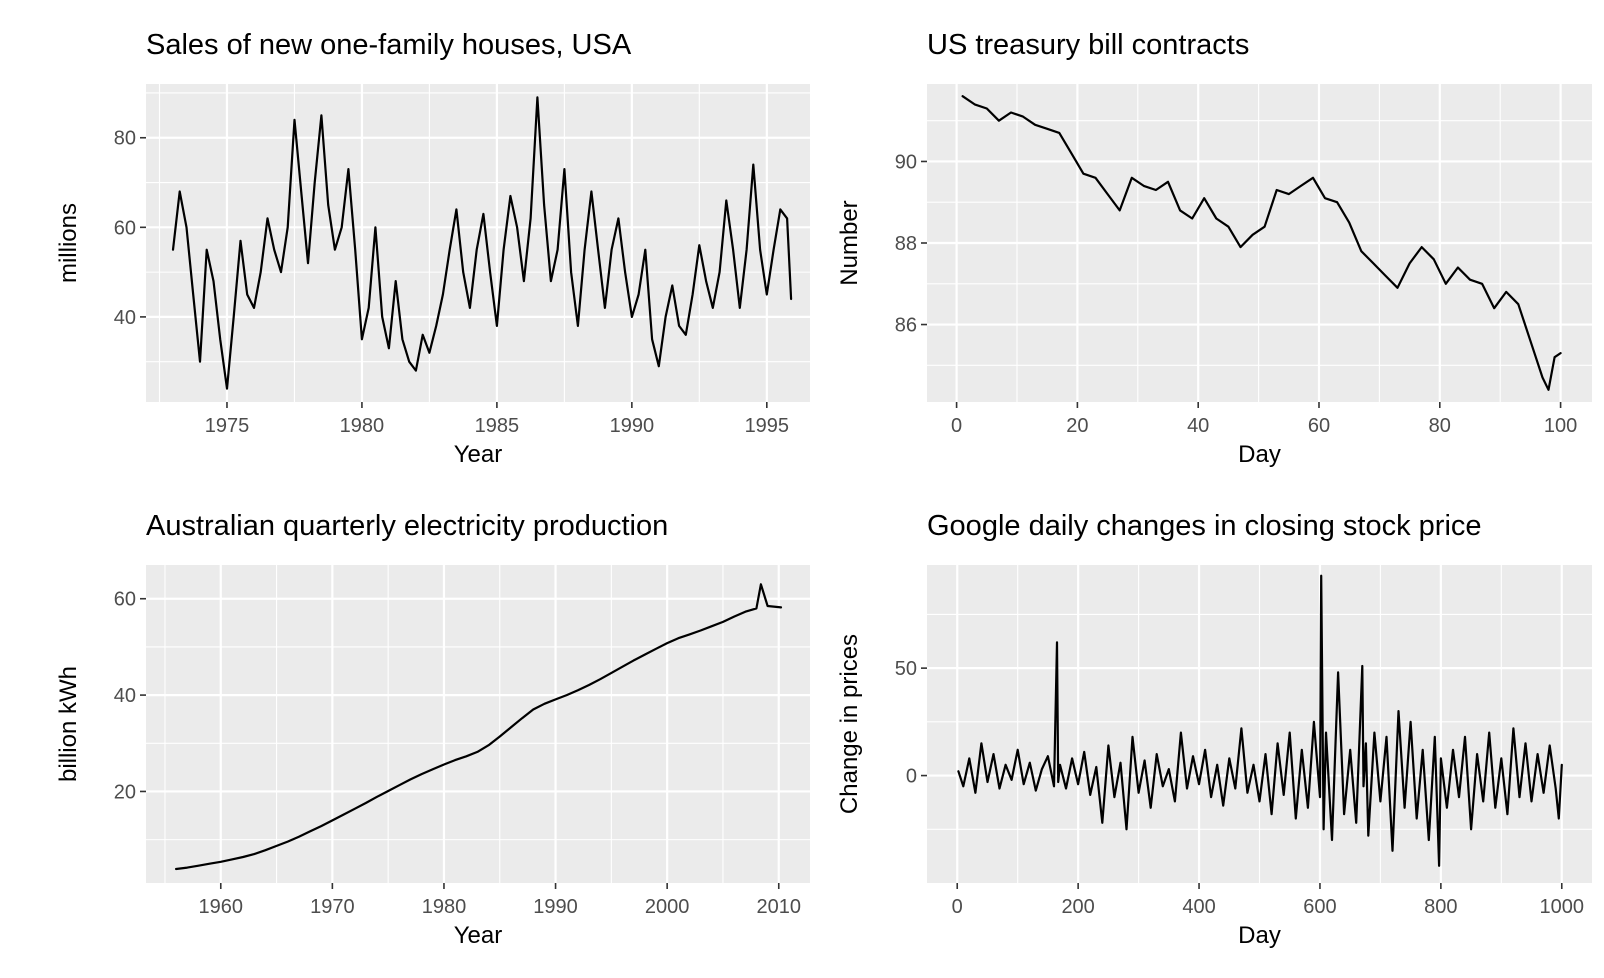 This screenshot has height=978, width=1604. Describe the element at coordinates (125, 139) in the screenshot. I see `y-tick-label: 80` at that location.